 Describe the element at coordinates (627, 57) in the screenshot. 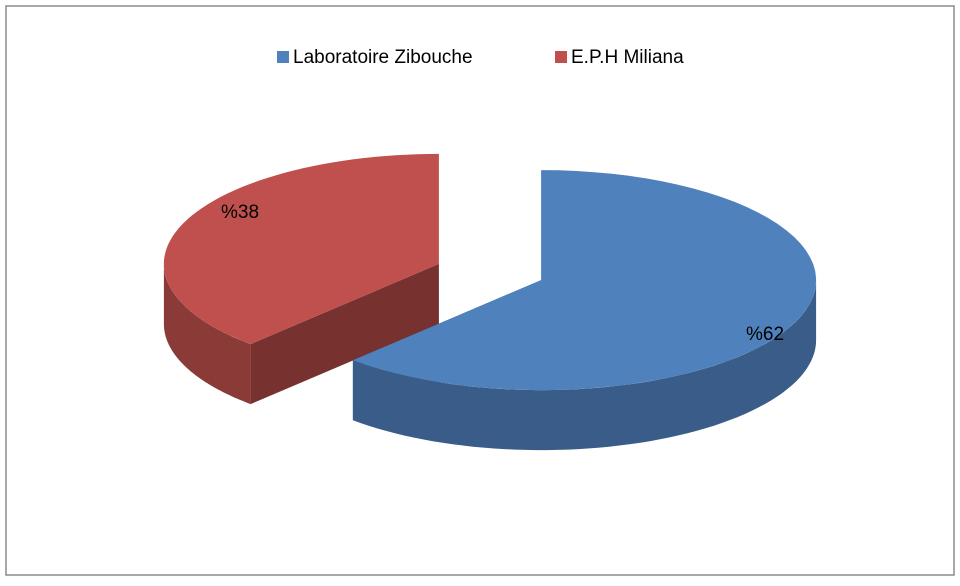

I see `legend-label: E.P.H Miliana` at that location.